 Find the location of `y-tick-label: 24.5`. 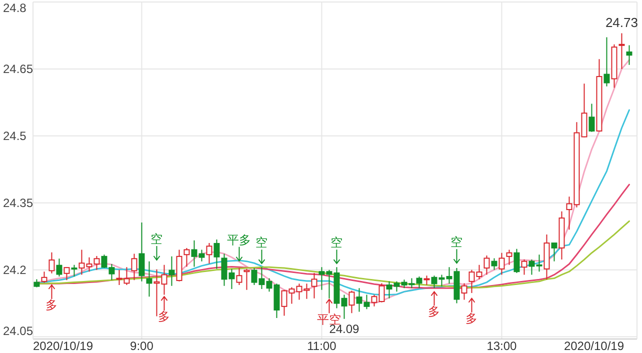

y-tick-label: 24.5 is located at coordinates (15, 135).